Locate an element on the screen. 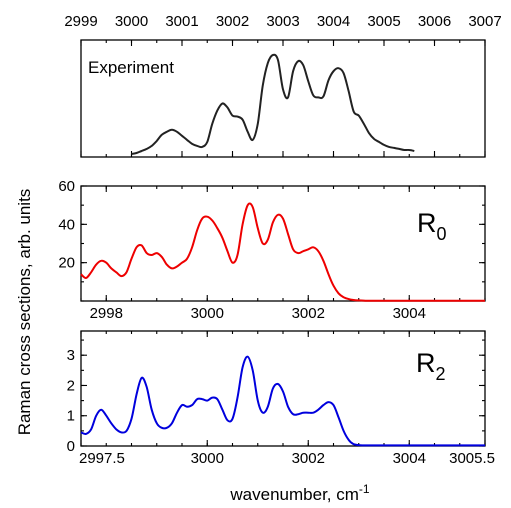  x-tick-label: 3005 is located at coordinates (383, 21).